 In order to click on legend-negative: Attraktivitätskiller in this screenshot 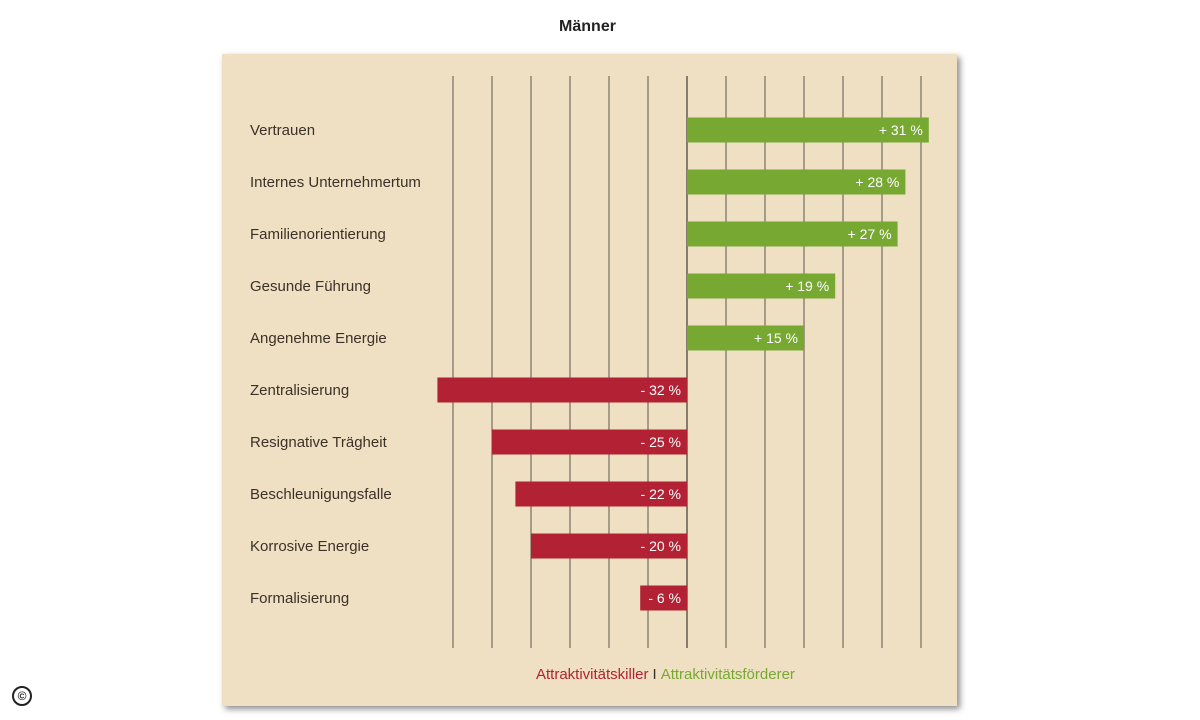, I will do `click(592, 674)`.